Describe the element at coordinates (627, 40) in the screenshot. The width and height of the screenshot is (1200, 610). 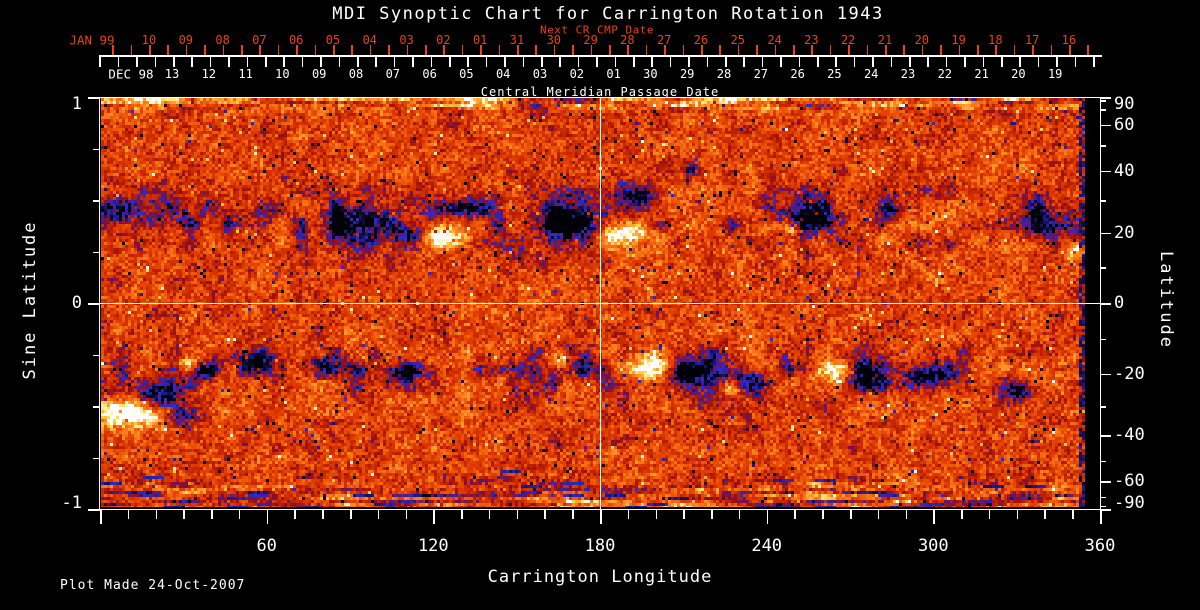
I see `next-date-label: 28` at that location.